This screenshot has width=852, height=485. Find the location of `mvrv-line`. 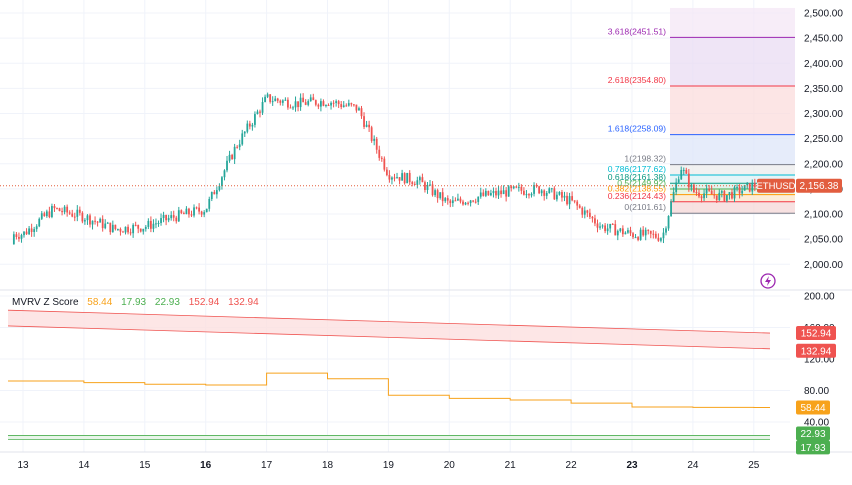

mvrv-line is located at coordinates (389, 390).